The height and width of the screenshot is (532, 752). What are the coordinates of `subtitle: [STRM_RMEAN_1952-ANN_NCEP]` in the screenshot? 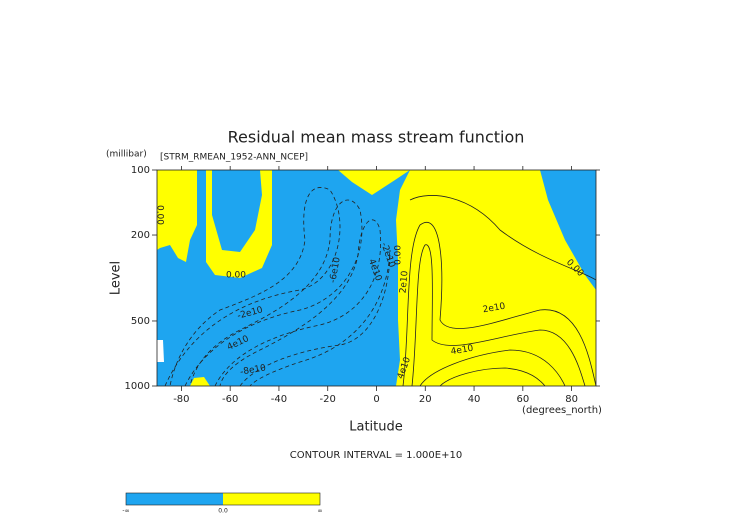 It's located at (234, 158).